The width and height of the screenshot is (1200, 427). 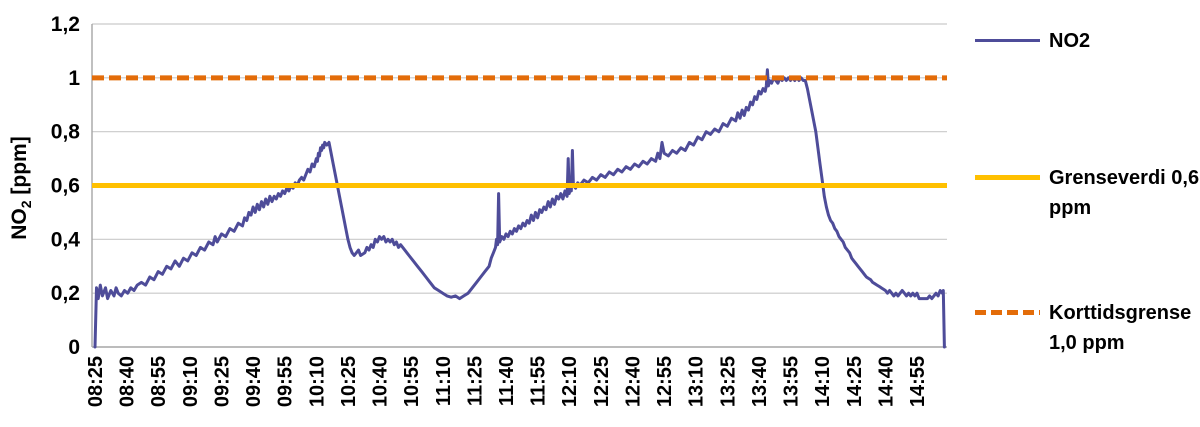 What do you see at coordinates (286, 381) in the screenshot?
I see `x-tick-label: 09:55` at bounding box center [286, 381].